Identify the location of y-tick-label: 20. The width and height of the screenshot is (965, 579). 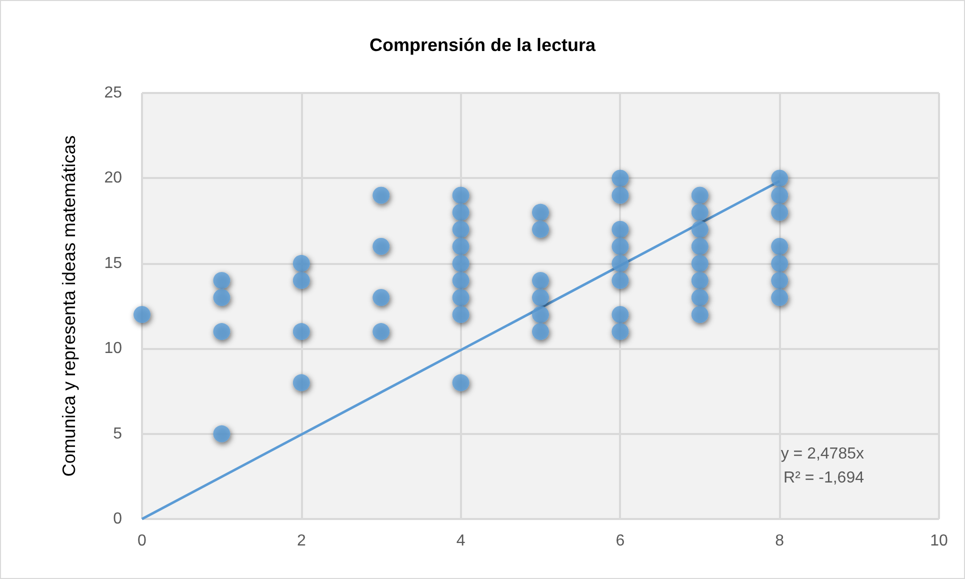
(113, 178).